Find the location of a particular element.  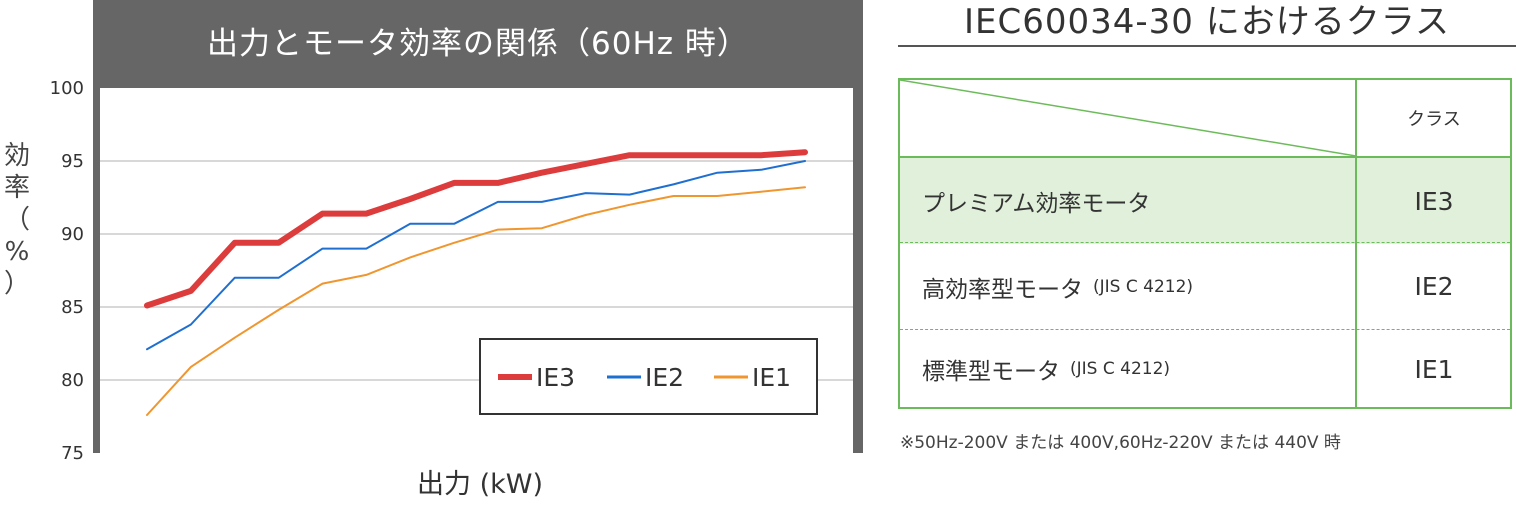

legend-label-ie3: IE3 is located at coordinates (555, 377).